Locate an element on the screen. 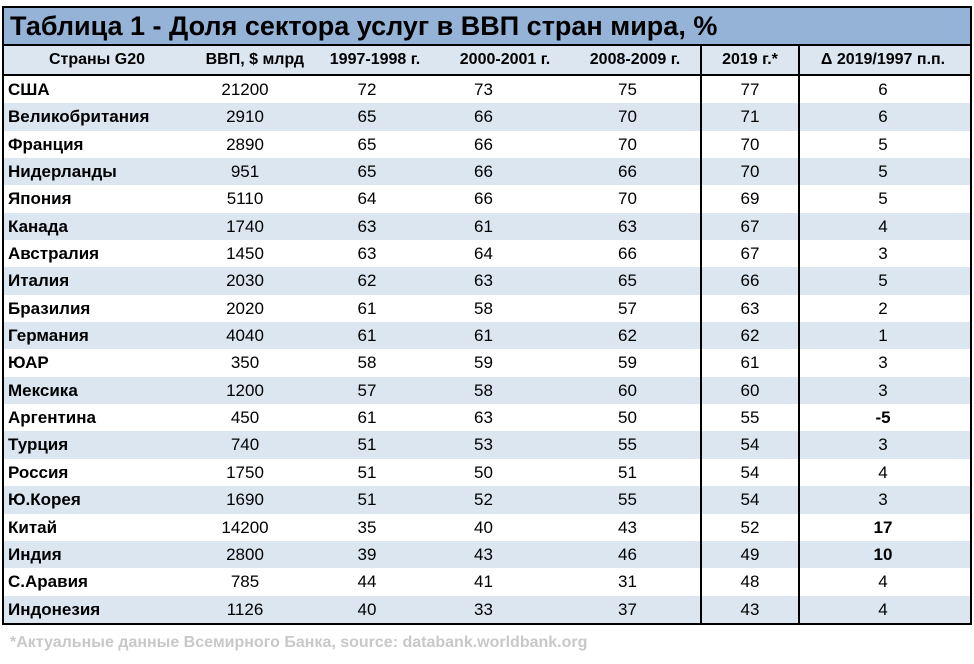 The height and width of the screenshot is (664, 974). gdp-cell: 2020 is located at coordinates (245, 308).